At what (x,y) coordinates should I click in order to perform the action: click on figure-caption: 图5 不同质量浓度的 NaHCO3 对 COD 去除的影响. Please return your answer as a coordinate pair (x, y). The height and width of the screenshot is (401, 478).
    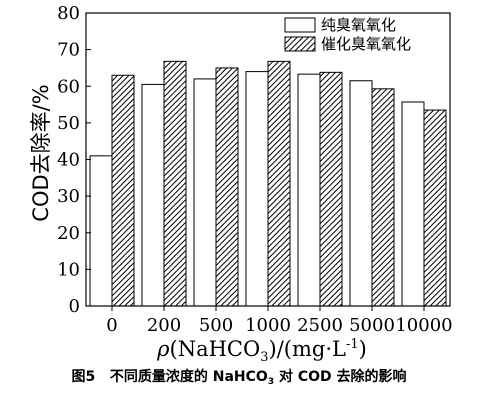
    Looking at the image, I should click on (239, 376).